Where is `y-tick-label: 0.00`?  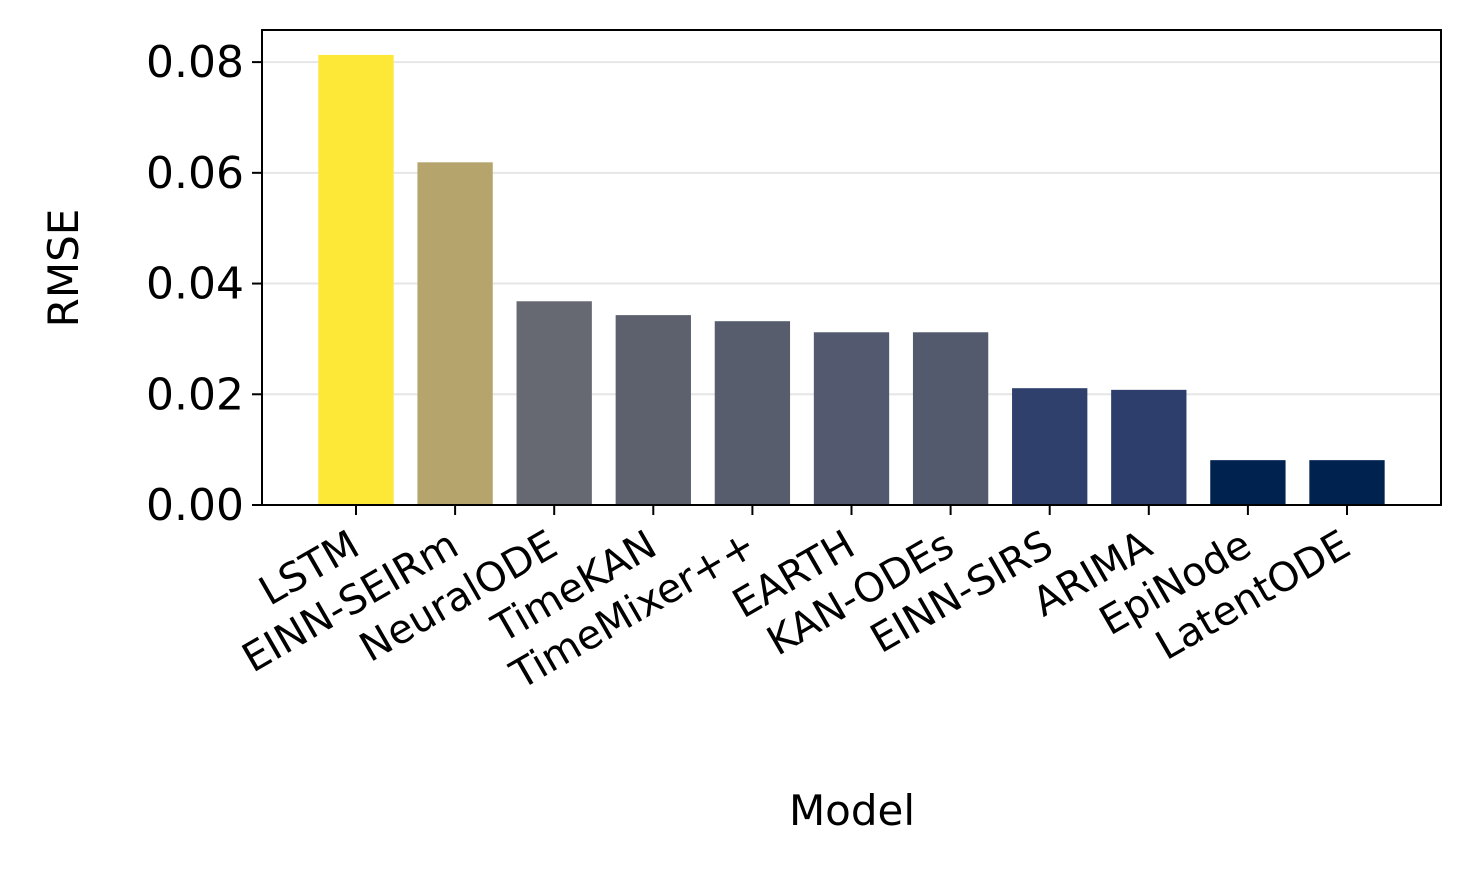 y-tick-label: 0.00 is located at coordinates (195, 505).